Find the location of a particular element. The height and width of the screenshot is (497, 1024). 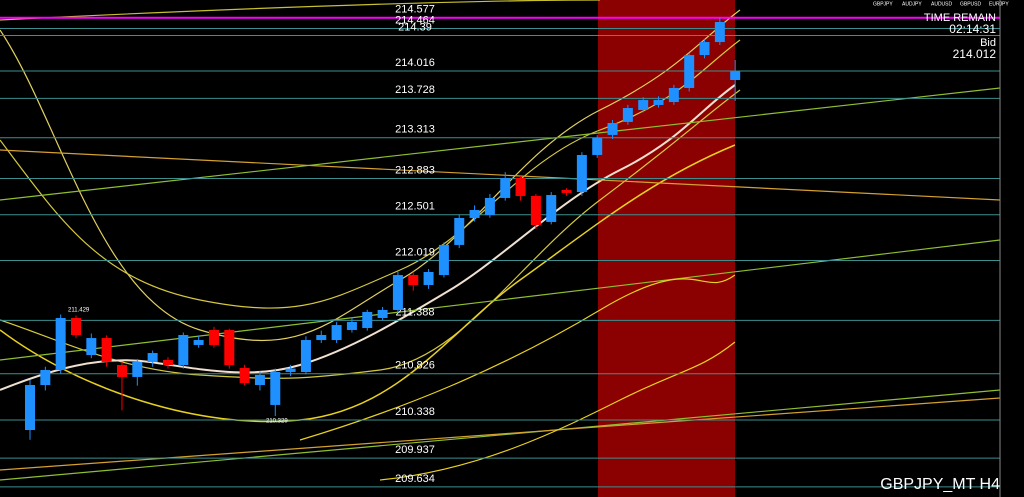

tab: AUDUSD is located at coordinates (942, 4).